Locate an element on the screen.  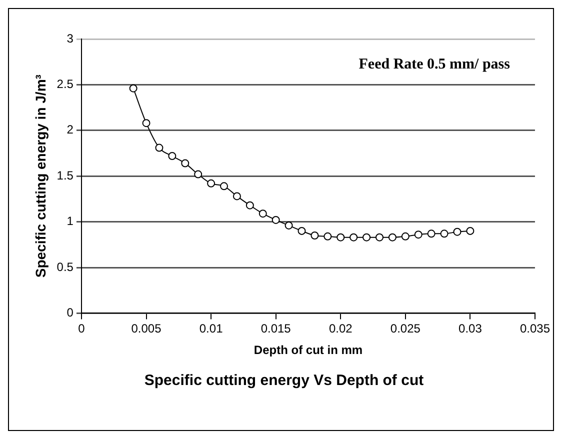
y-tick-label: 0 is located at coordinates (70, 313).